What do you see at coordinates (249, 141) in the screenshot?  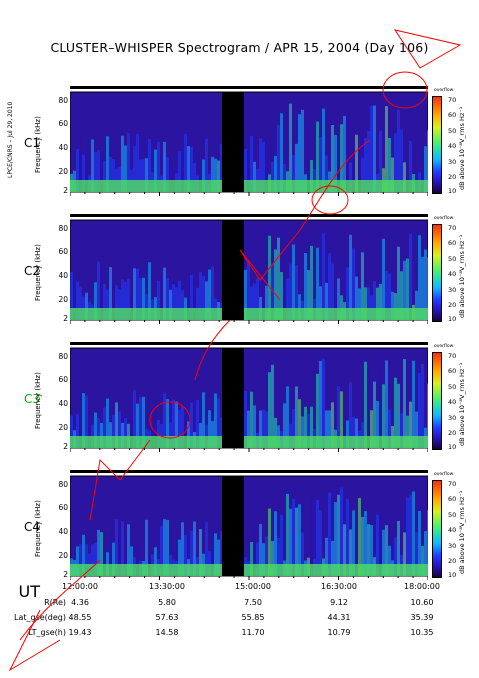 I see `spectrogram` at bounding box center [249, 141].